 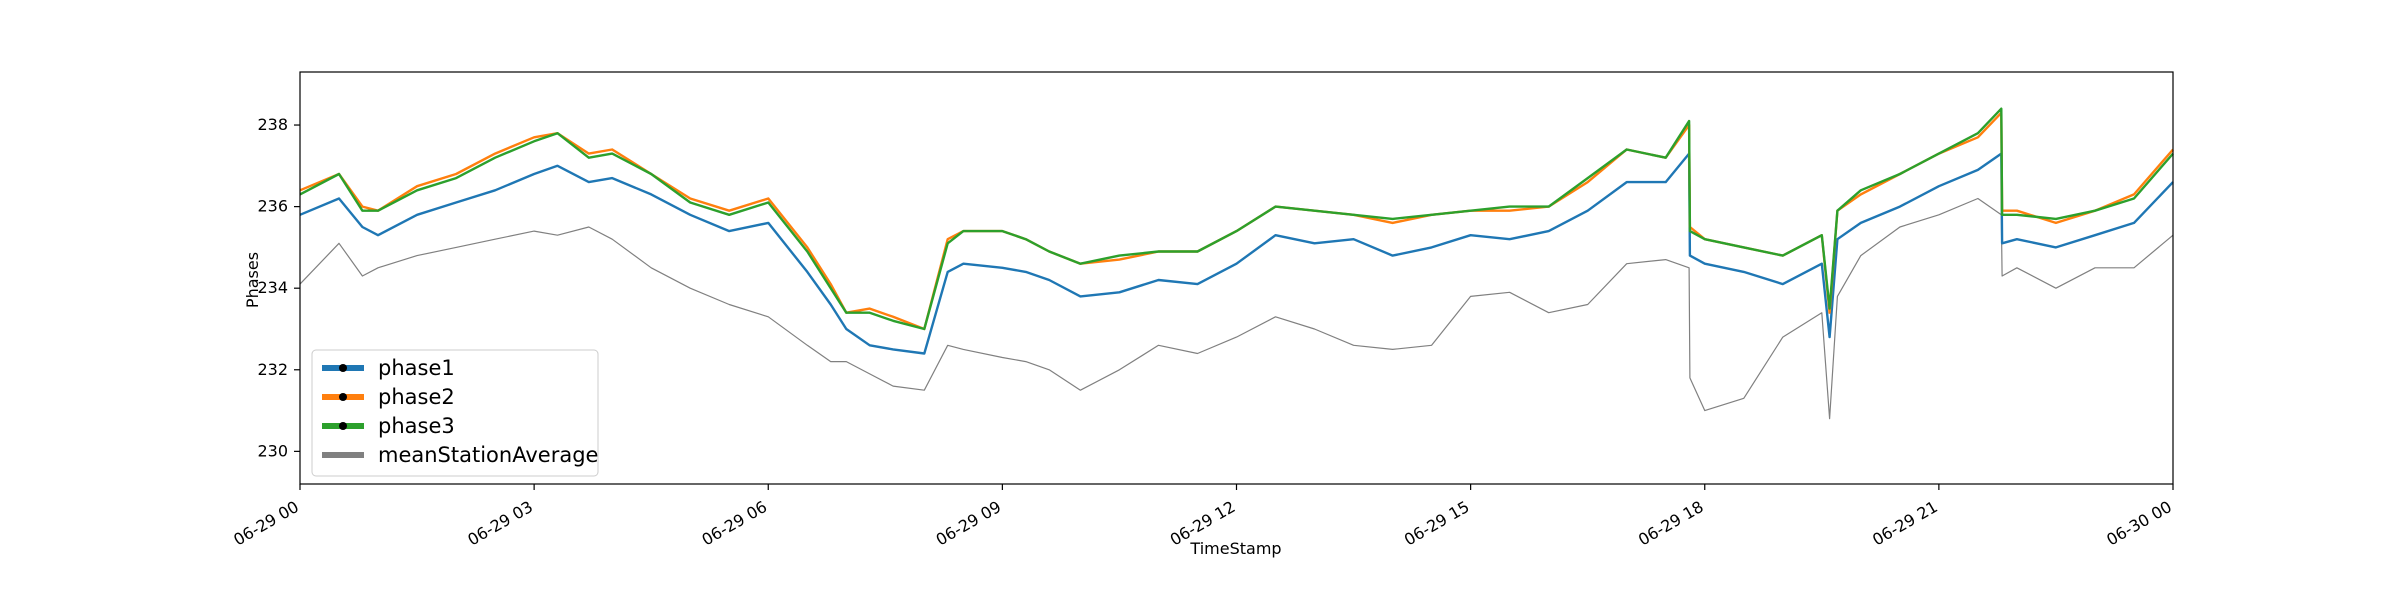 I want to click on y-tick-label: 230, so click(x=272, y=450).